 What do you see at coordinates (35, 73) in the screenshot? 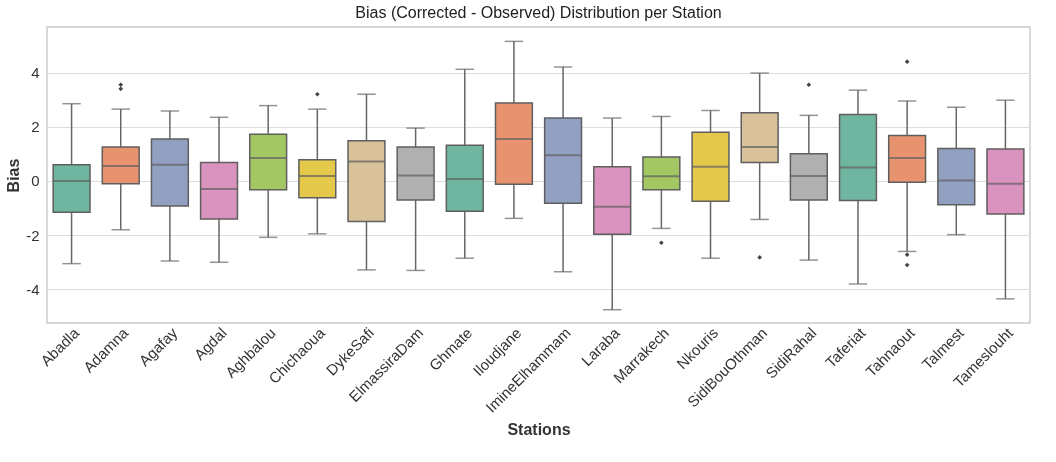
I see `y-tick-label: 4` at bounding box center [35, 73].